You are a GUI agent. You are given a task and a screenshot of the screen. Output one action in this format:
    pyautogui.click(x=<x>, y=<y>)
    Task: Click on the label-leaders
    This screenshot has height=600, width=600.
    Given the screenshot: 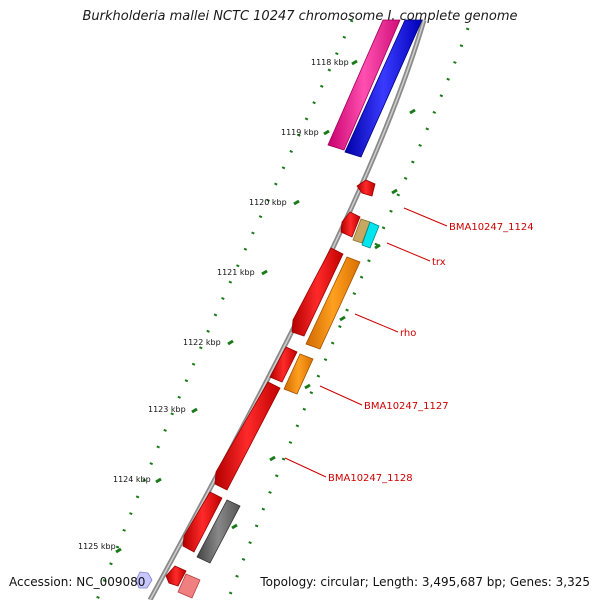 What is the action you would take?
    pyautogui.click(x=366, y=342)
    